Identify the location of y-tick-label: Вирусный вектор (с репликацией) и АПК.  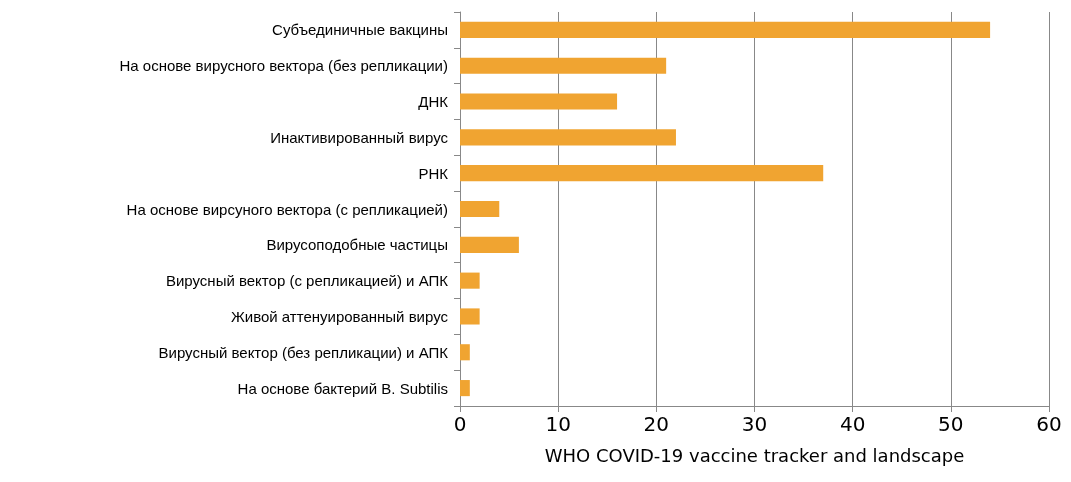
(307, 281).